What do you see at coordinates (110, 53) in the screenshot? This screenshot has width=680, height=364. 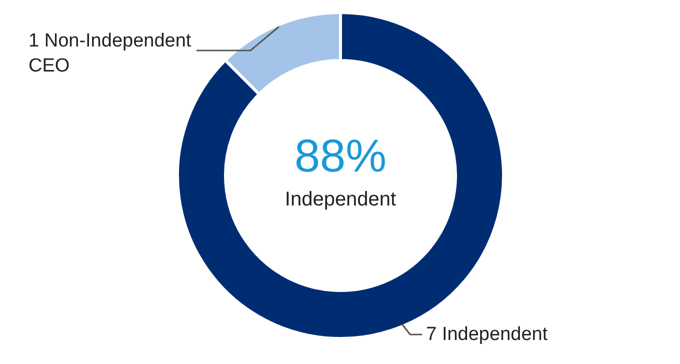 I see `slice-label: 1 Non-Independent CEO` at bounding box center [110, 53].